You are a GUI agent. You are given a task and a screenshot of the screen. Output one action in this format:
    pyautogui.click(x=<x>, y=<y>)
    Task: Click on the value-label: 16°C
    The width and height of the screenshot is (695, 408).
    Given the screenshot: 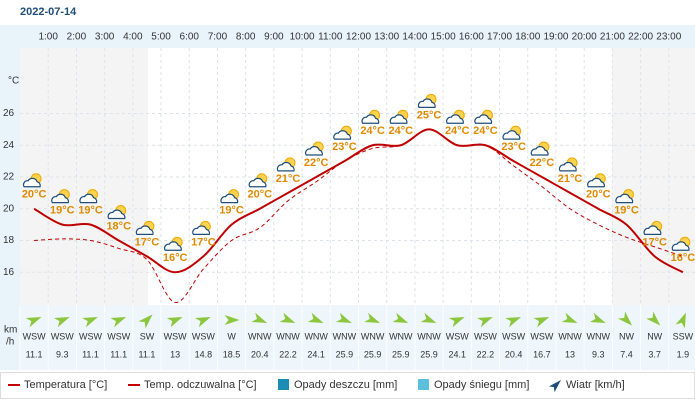 What is the action you would take?
    pyautogui.click(x=683, y=258)
    